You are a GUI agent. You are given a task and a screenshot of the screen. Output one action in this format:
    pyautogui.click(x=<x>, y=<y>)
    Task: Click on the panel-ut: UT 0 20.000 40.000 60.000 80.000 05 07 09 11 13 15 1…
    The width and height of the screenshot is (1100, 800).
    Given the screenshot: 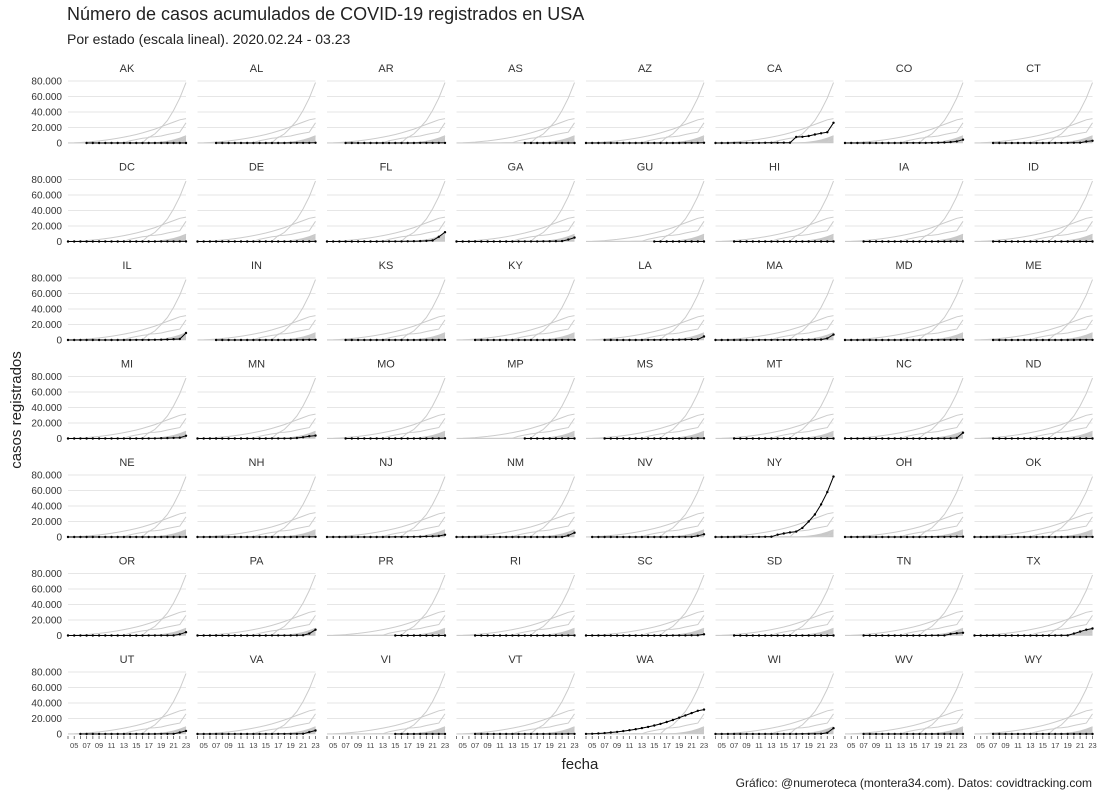 What is the action you would take?
    pyautogui.click(x=110, y=702)
    